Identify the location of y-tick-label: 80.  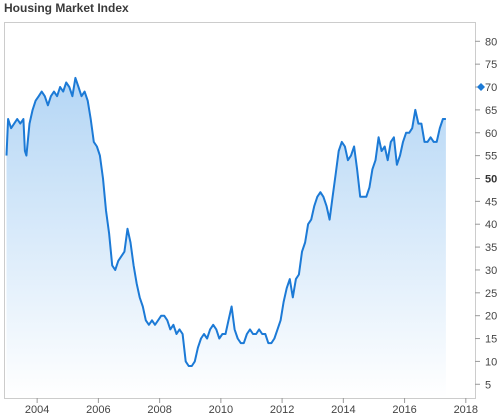
(491, 42).